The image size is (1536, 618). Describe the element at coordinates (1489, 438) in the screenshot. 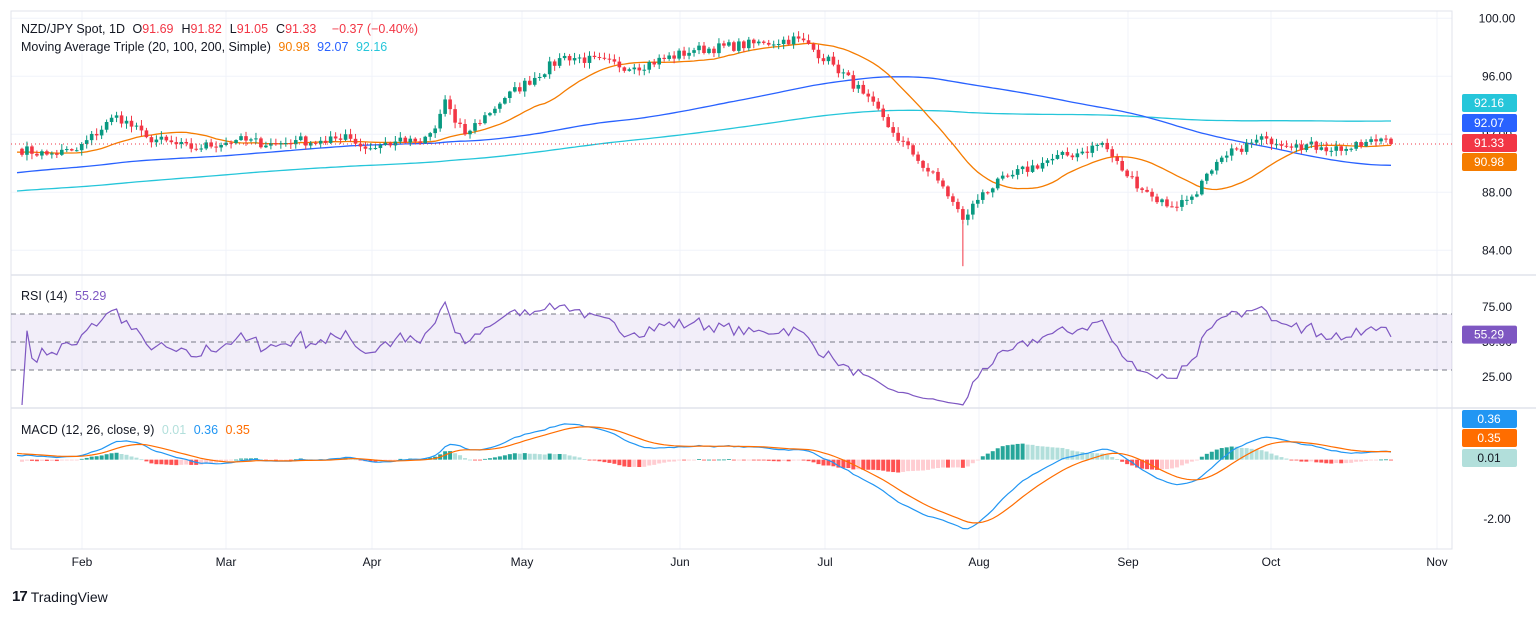

I see `signal-value-tag: 0.35` at that location.